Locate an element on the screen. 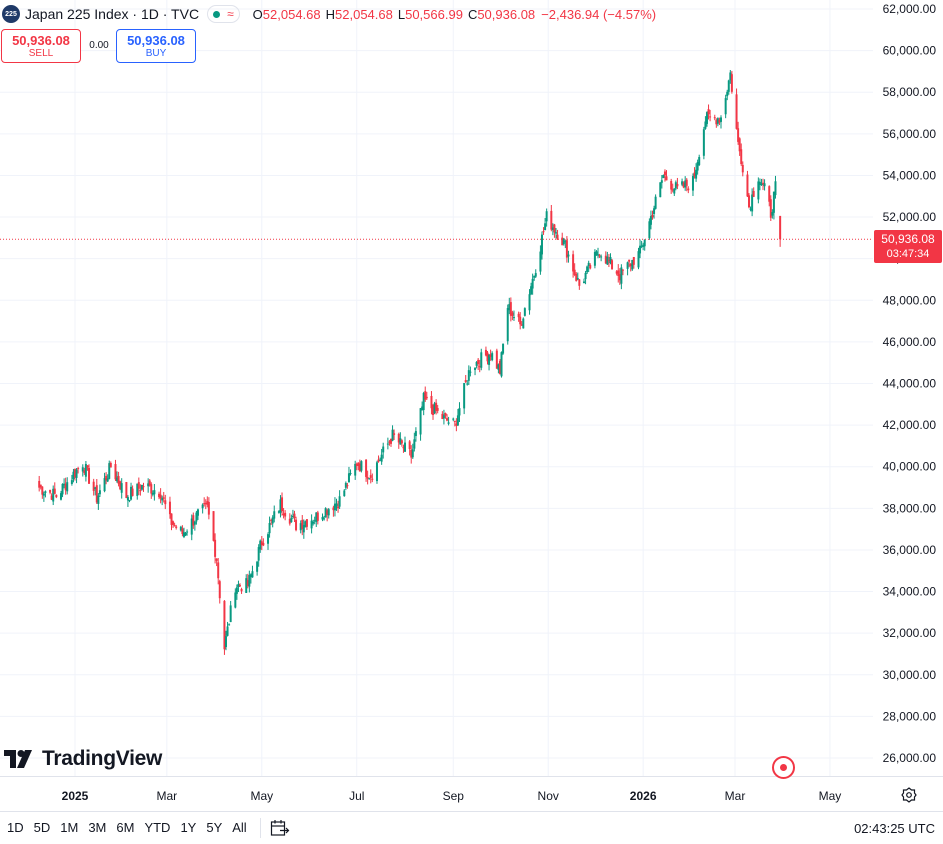 Image resolution: width=943 pixels, height=844 pixels. range-all-button: All is located at coordinates (239, 827).